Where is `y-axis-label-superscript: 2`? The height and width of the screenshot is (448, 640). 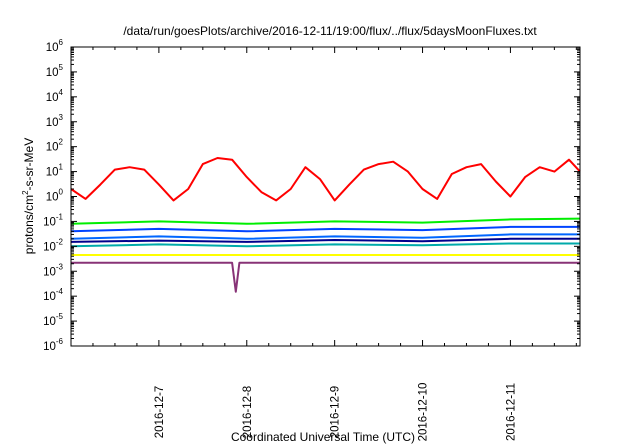 y-axis-label-superscript: 2 is located at coordinates (25, 192).